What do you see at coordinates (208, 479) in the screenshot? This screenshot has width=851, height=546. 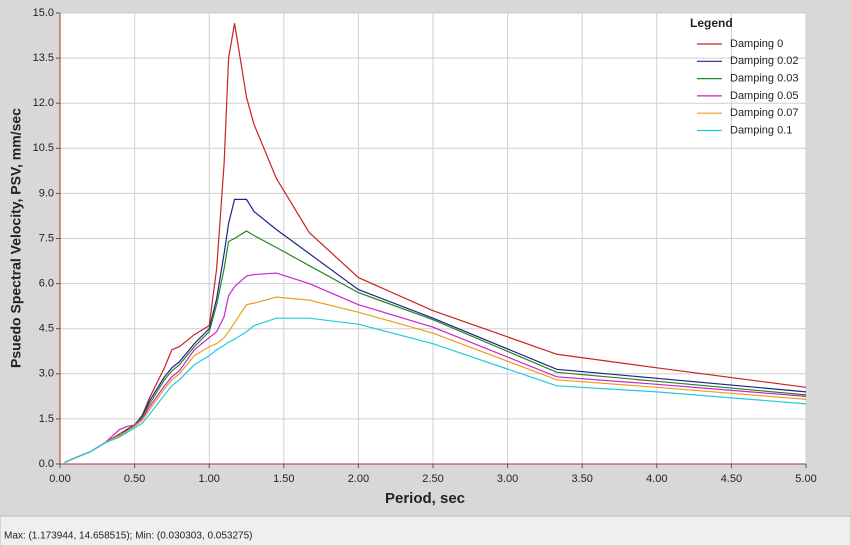 I see `x-tick-label: 1.00` at bounding box center [208, 479].